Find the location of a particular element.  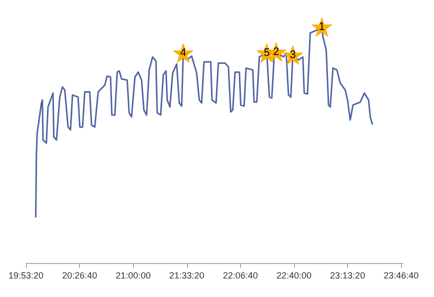

annotation: 2 is located at coordinates (276, 52).